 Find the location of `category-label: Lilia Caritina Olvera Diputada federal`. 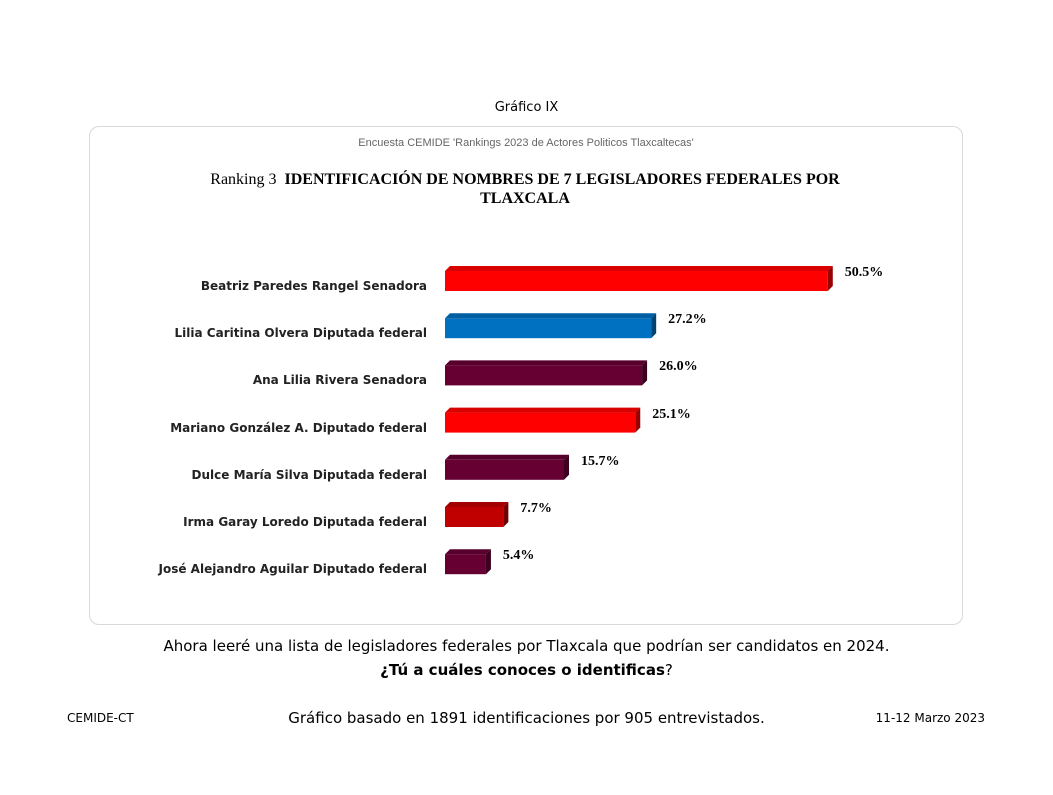

category-label: Lilia Caritina Olvera Diputada federal is located at coordinates (300, 333).